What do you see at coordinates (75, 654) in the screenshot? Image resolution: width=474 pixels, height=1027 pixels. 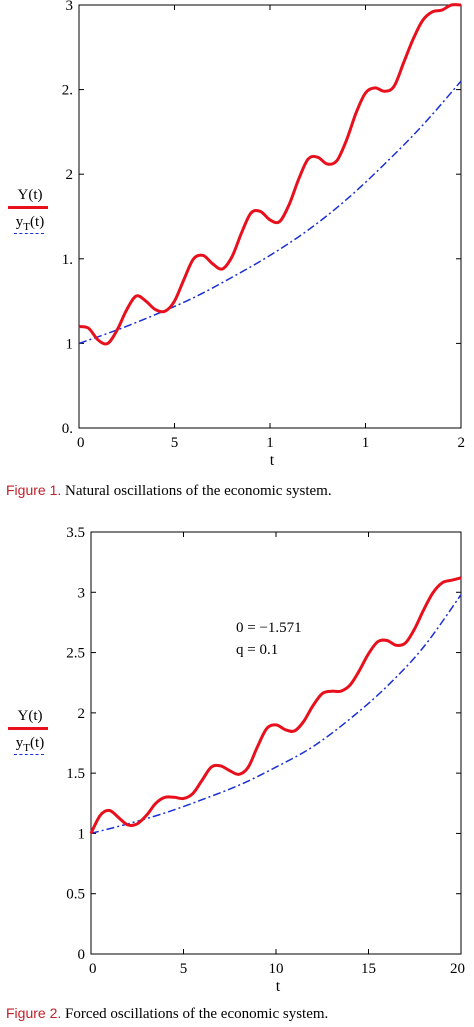 I see `y-tick-label: 2.5` at bounding box center [75, 654].